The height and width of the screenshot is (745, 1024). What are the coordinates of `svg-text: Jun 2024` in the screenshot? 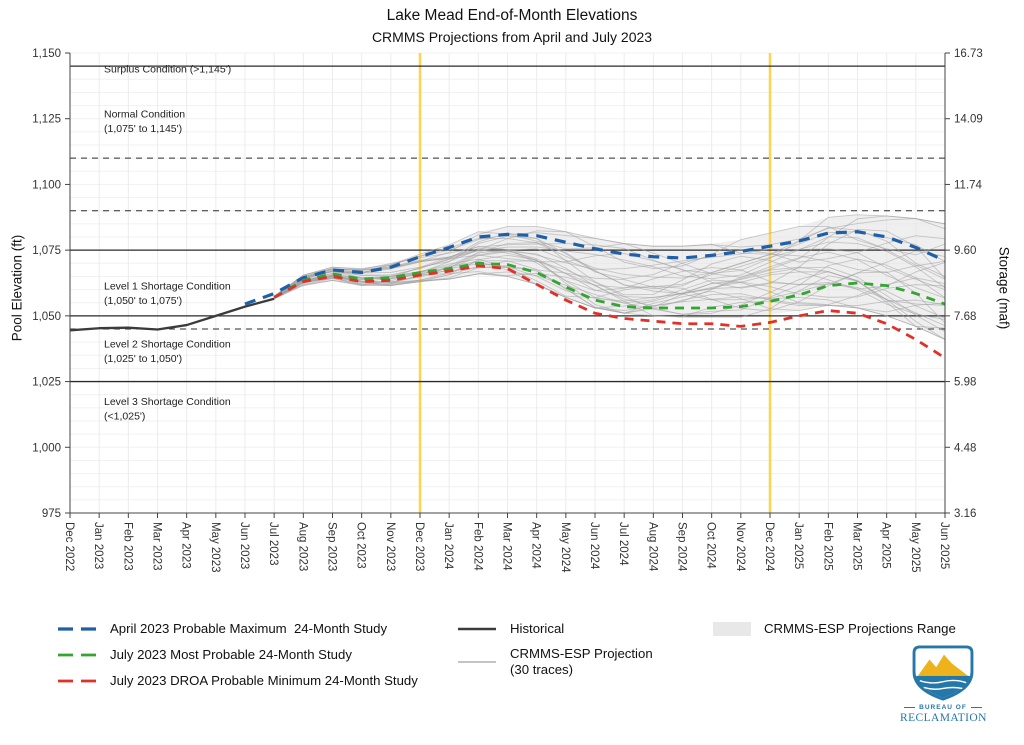 It's located at (594, 546).